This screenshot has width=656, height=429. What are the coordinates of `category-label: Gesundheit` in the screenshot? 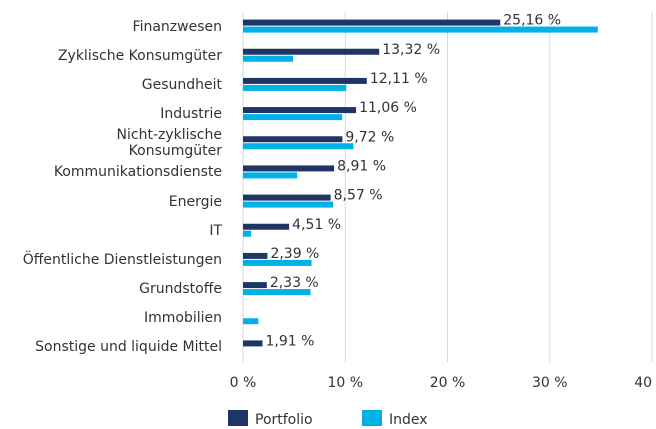 It's located at (181, 84).